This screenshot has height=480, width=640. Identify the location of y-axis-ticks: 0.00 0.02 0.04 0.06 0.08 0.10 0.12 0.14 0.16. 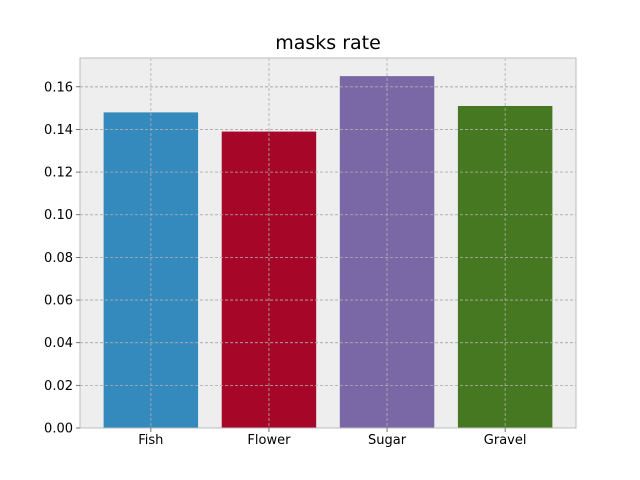
(62, 258).